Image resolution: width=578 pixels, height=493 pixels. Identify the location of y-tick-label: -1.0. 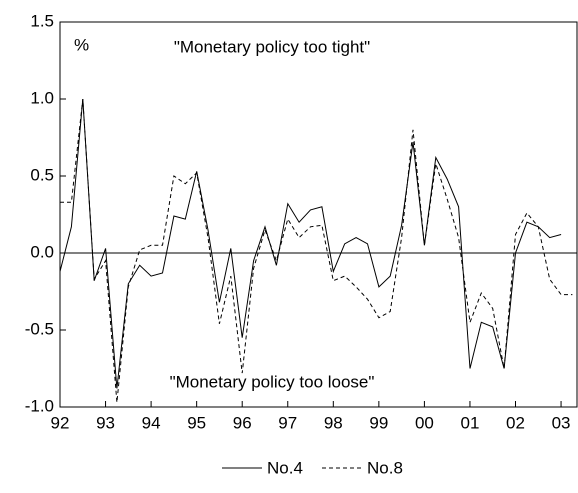
(39, 405).